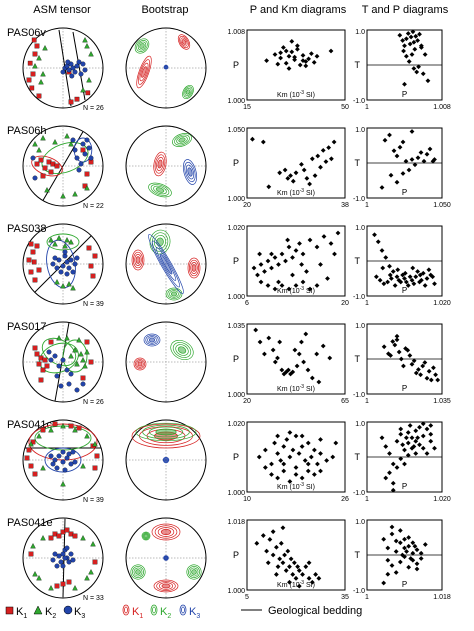  What do you see at coordinates (236, 65) in the screenshot?
I see `pkm-ylabel: P` at bounding box center [236, 65].